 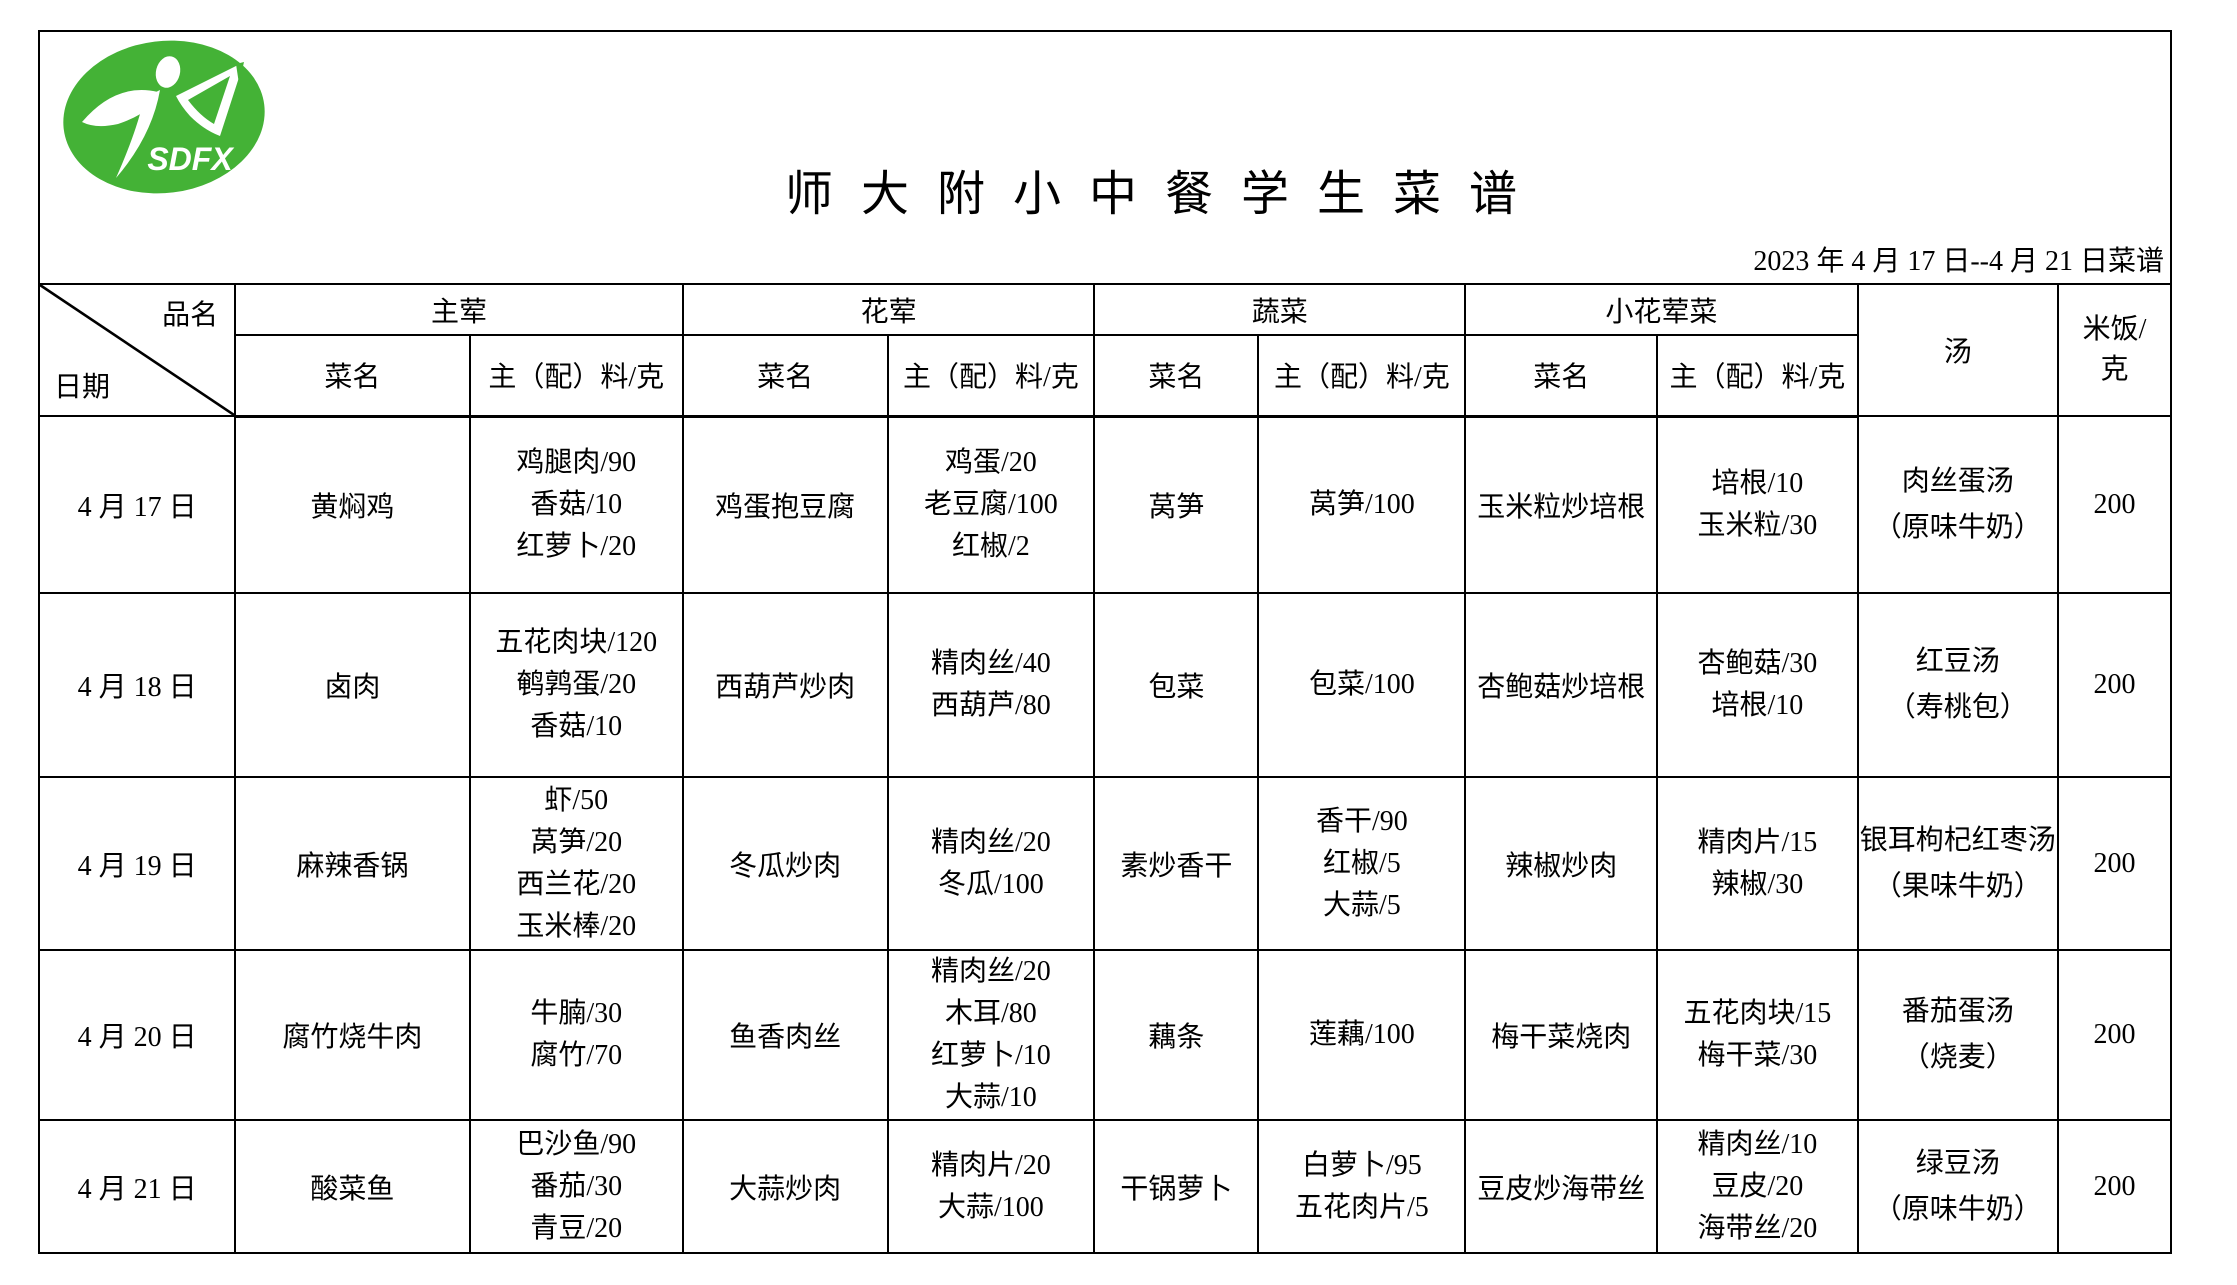 What do you see at coordinates (1561, 504) in the screenshot?
I see `small-dish-dish-cell: 玉米粒炒培根` at bounding box center [1561, 504].